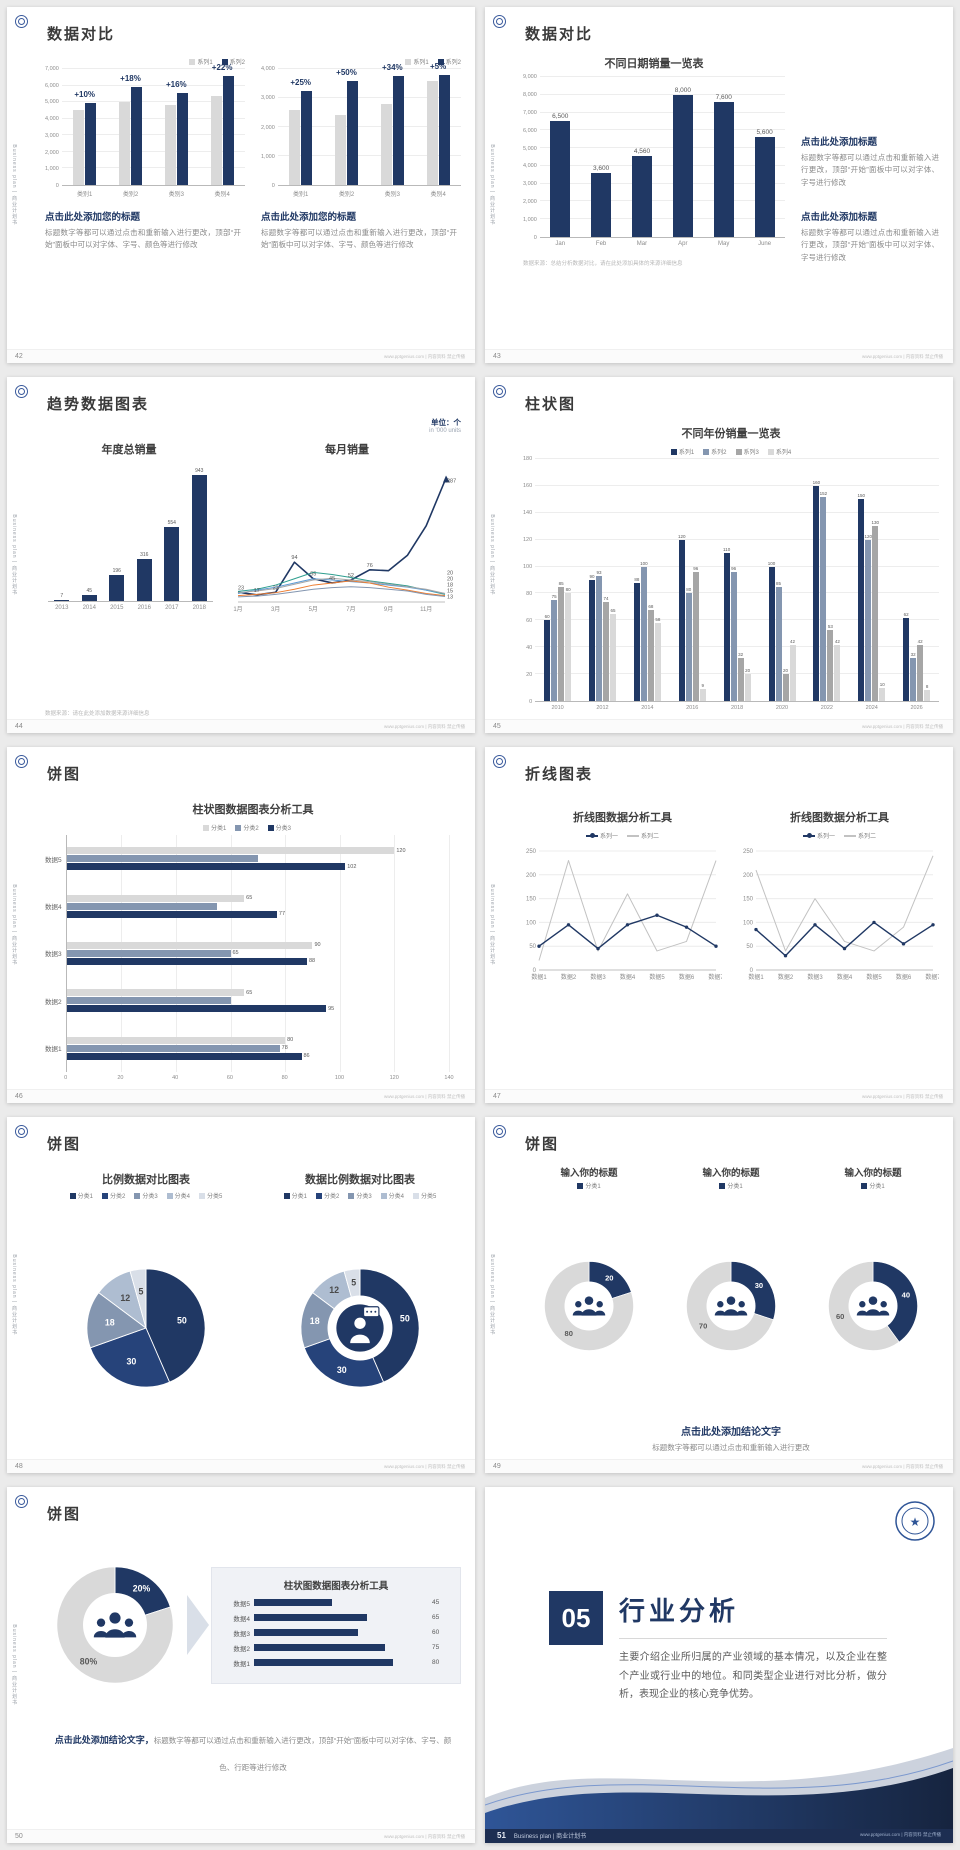 This screenshot has height=1850, width=960. Describe the element at coordinates (19, 356) in the screenshot. I see `page-number: 42` at that location.